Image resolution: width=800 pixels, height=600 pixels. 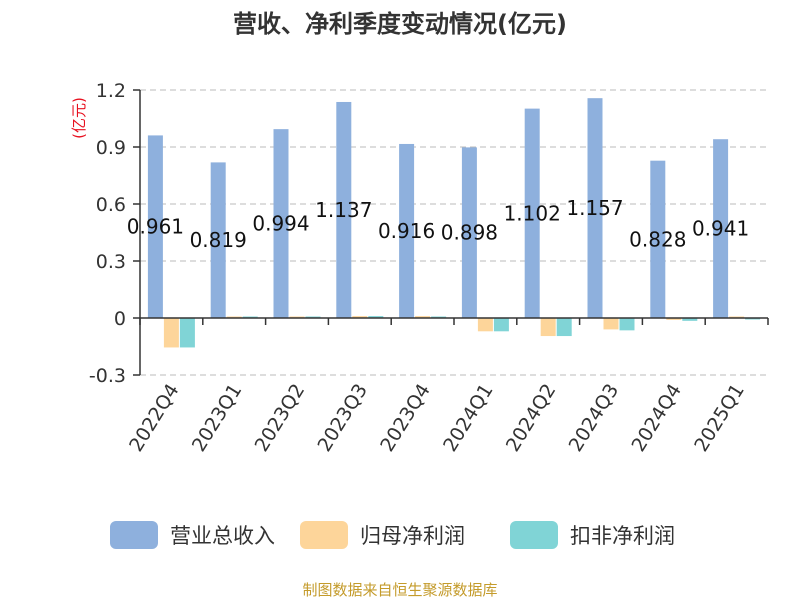 What do you see at coordinates (399, 590) in the screenshot?
I see `source-note: 制图数据来自恒生聚源数据库` at bounding box center [399, 590].